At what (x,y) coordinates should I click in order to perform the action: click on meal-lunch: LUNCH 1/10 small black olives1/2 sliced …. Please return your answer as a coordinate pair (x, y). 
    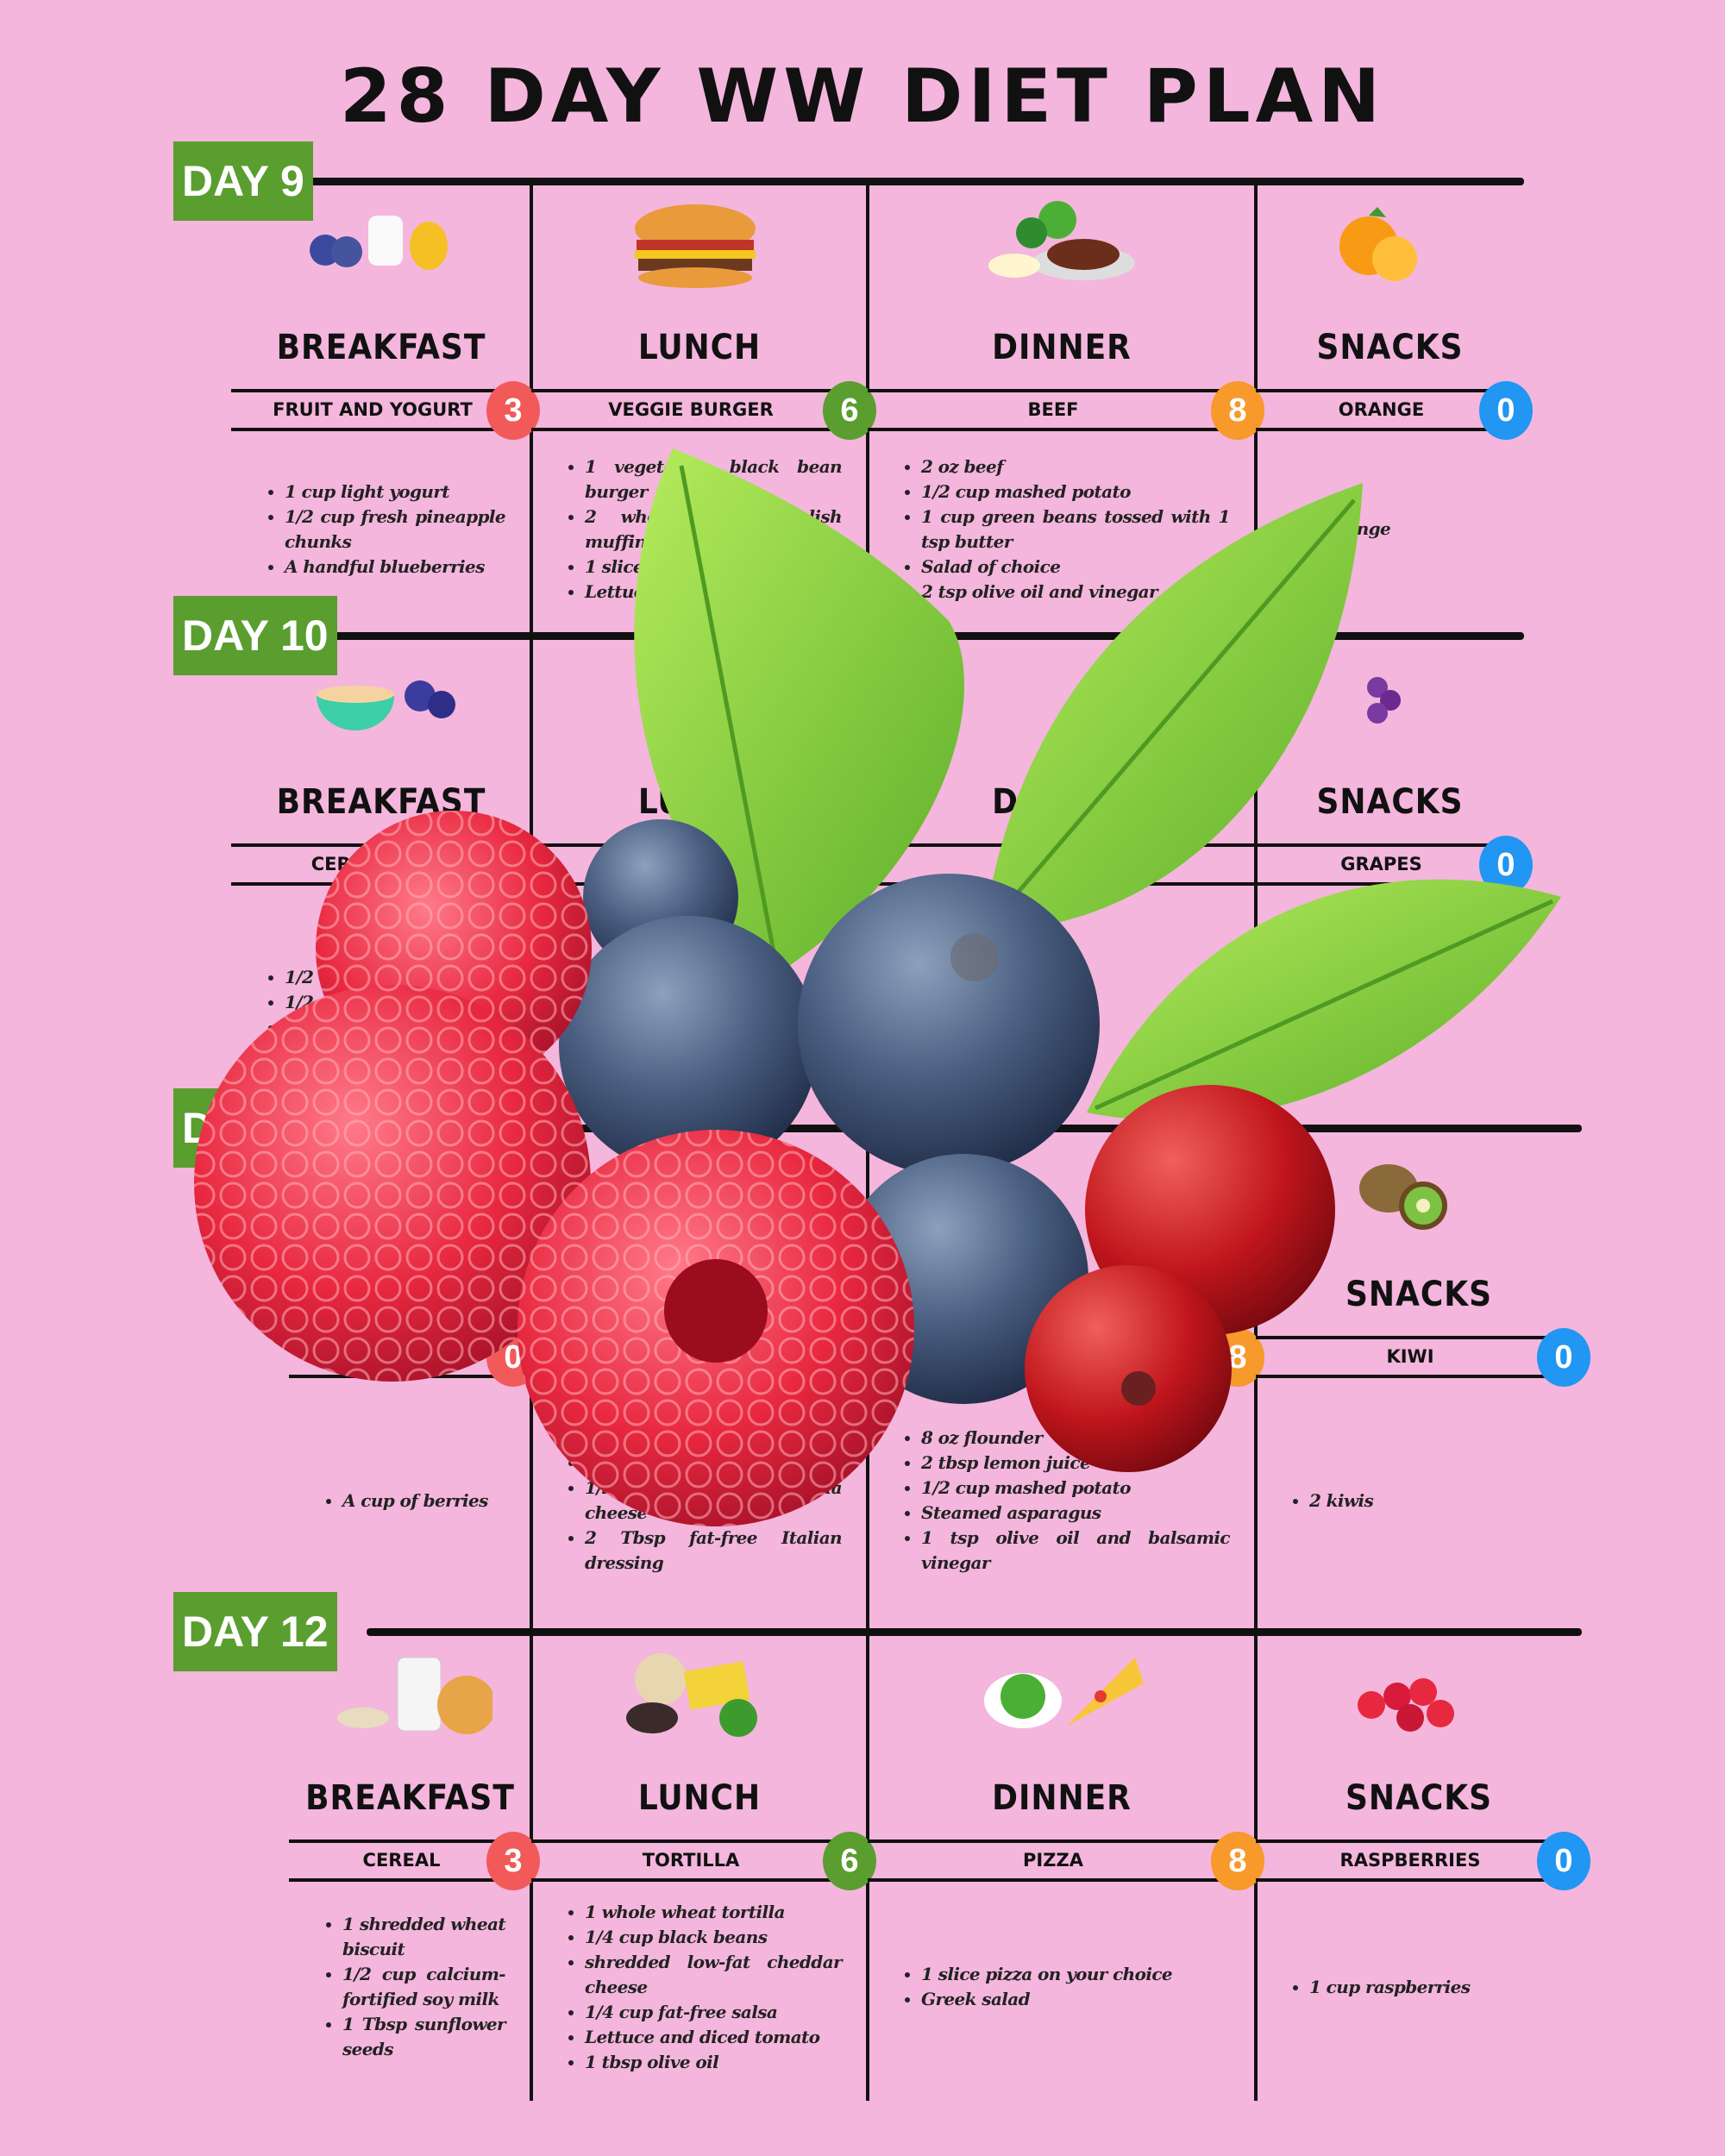
    Looking at the image, I should click on (700, 1380).